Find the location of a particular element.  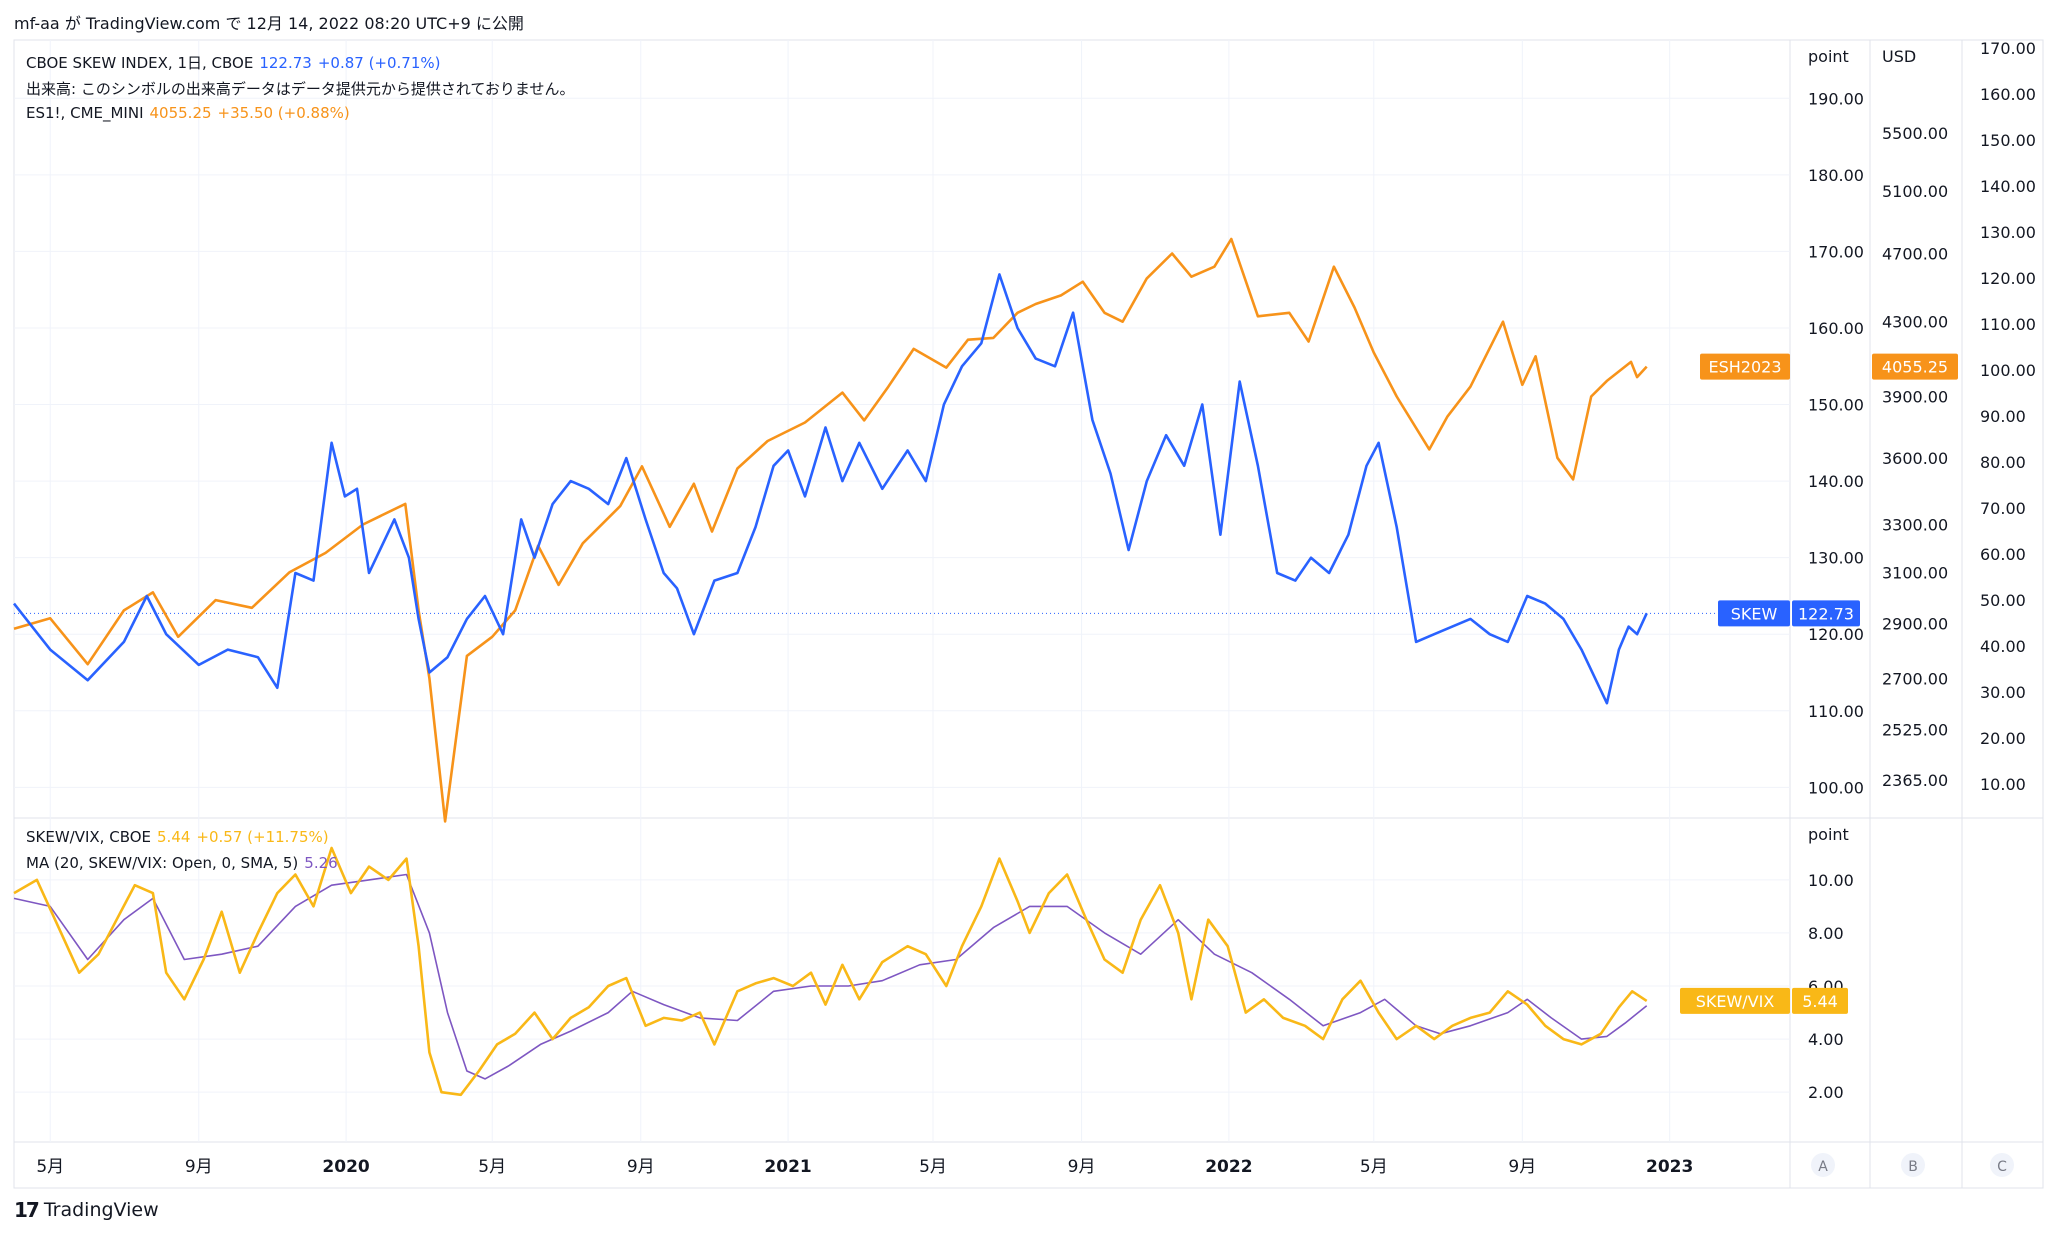

last-value-skew-bg is located at coordinates (1826, 613).